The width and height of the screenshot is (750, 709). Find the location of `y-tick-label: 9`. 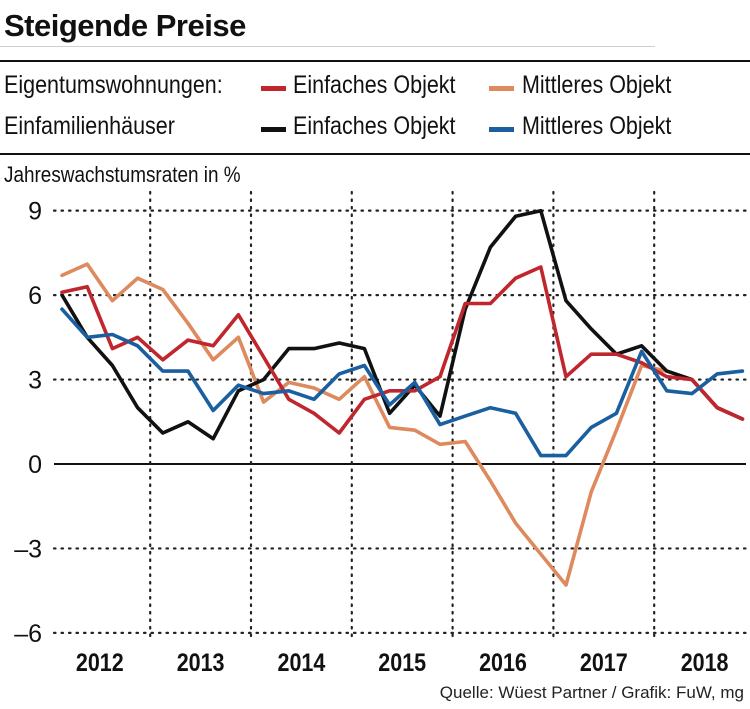

y-tick-label: 9 is located at coordinates (35, 212).